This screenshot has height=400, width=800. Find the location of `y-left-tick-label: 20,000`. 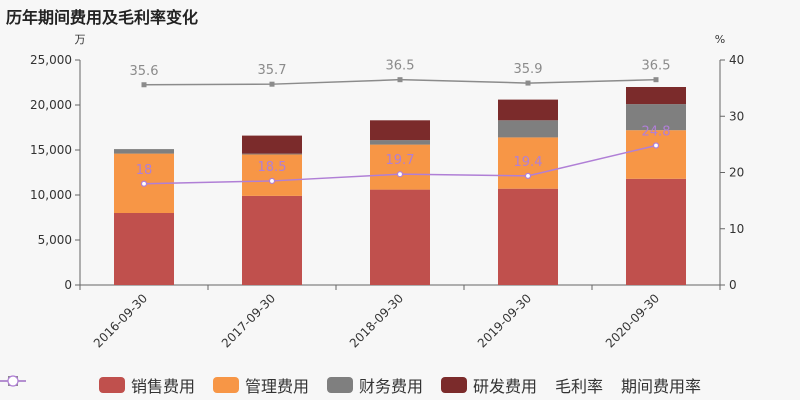

y-left-tick-label: 20,000 is located at coordinates (51, 105).